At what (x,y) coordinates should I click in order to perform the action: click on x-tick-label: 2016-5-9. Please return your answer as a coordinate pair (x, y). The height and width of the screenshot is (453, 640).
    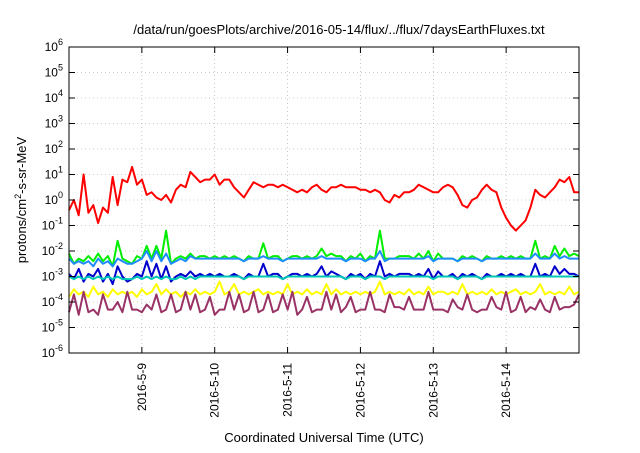
    Looking at the image, I should click on (142, 387).